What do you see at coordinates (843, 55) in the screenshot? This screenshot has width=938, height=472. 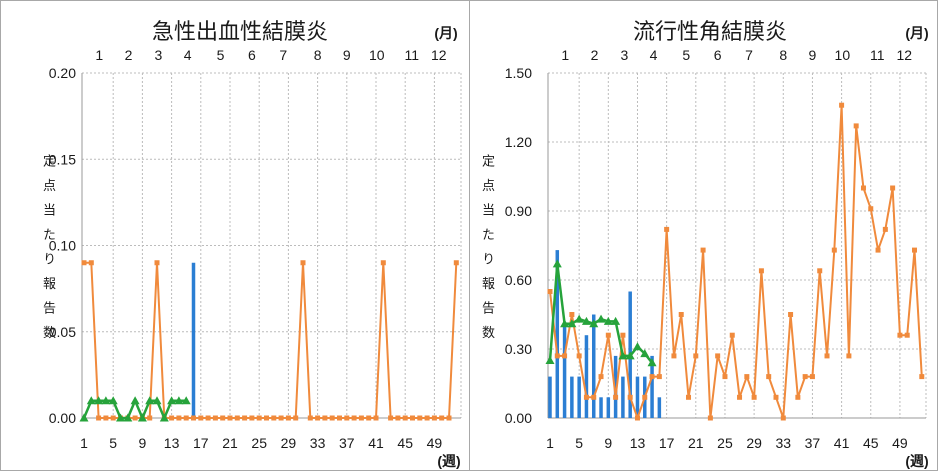 I see `month-tick-label: 10` at bounding box center [843, 55].